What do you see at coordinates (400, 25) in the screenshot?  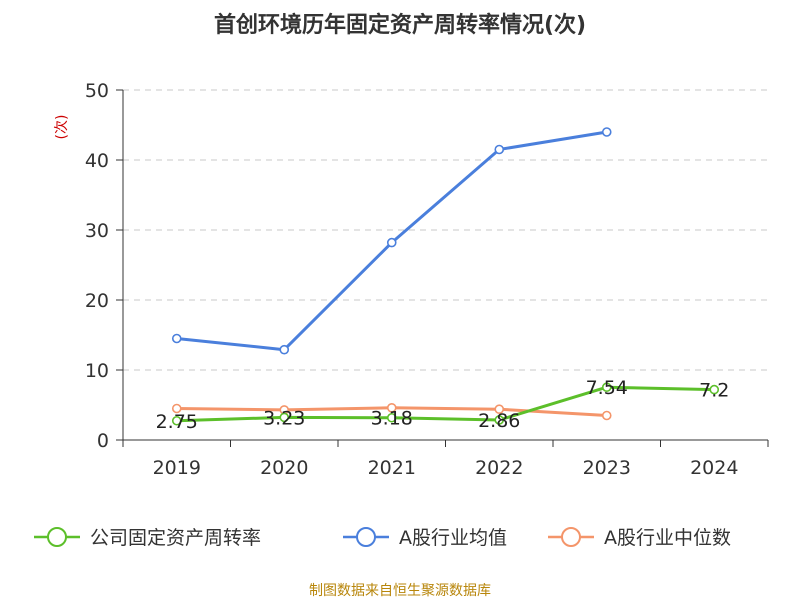 I see `chart-title: 首创环境历年固定资产周转率情况(次)` at bounding box center [400, 25].